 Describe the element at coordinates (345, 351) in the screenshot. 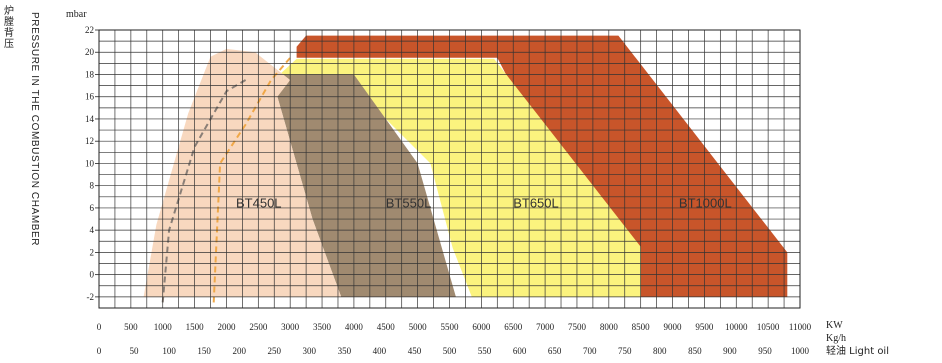

I see `x-kgh-tick-label: 350` at that location.